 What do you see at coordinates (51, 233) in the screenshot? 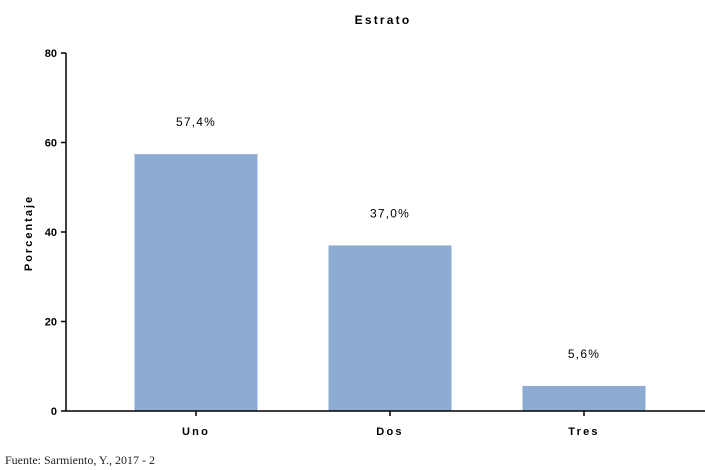
I see `y-tick-label: 40` at bounding box center [51, 233].